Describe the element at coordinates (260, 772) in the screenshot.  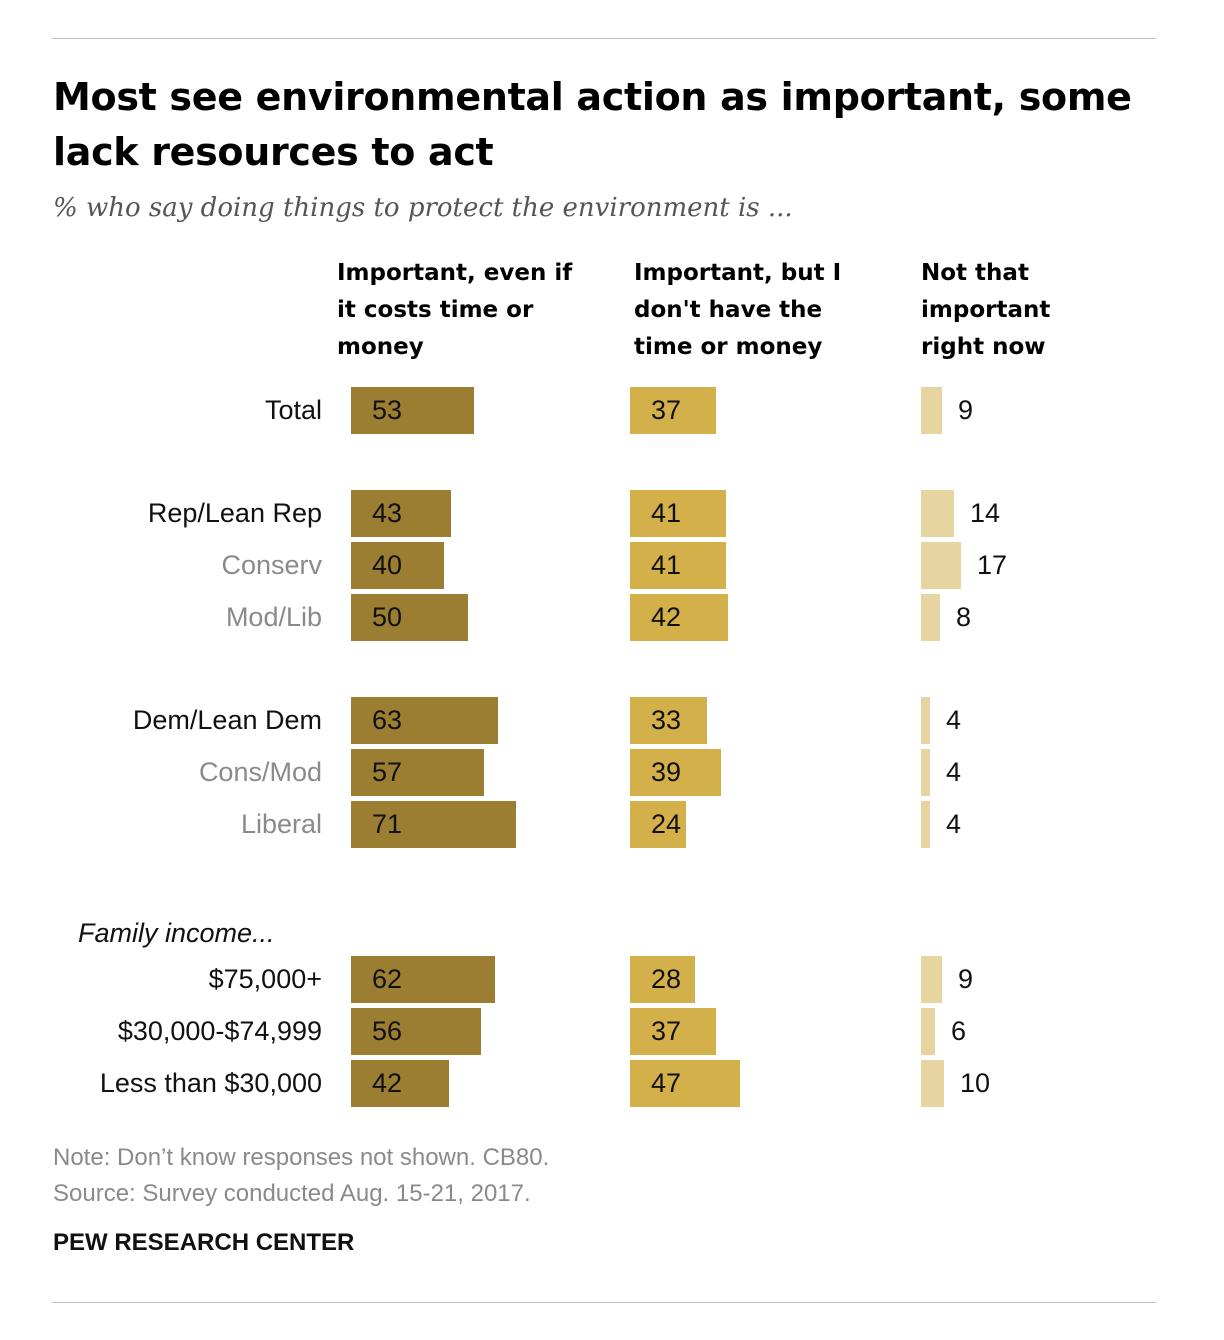
I see `row-label-cons-mod: Cons/Mod` at that location.